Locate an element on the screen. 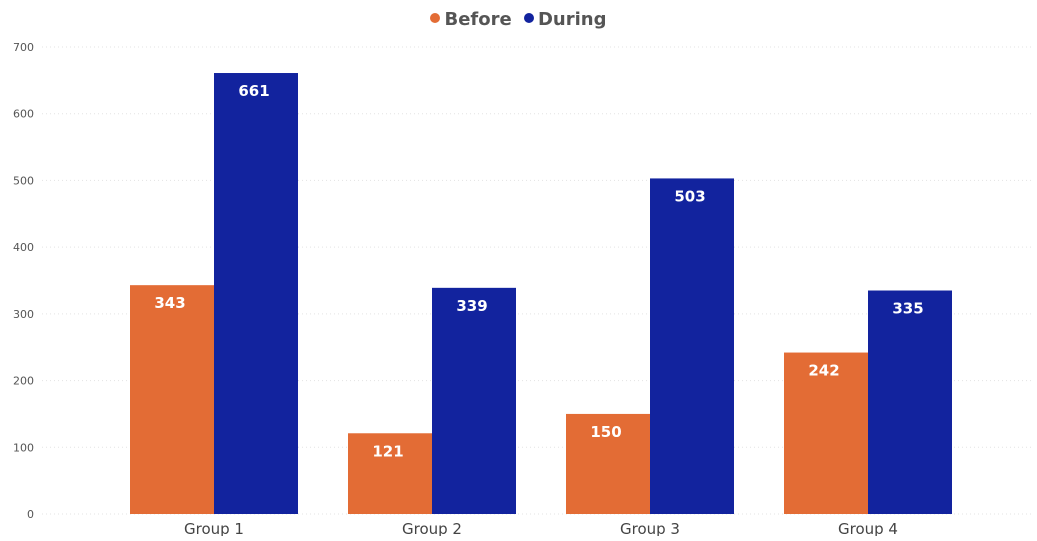 The width and height of the screenshot is (1037, 541). legend-item-before: Before is located at coordinates (471, 19).